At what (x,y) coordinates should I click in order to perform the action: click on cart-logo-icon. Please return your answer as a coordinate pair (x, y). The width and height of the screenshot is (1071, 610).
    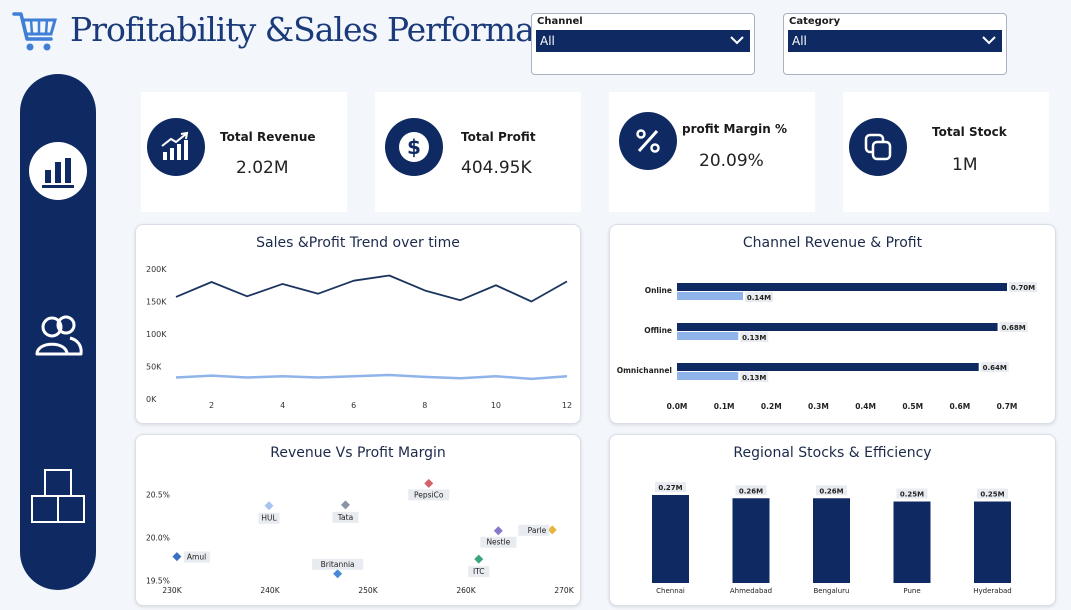
    Looking at the image, I should click on (35, 31).